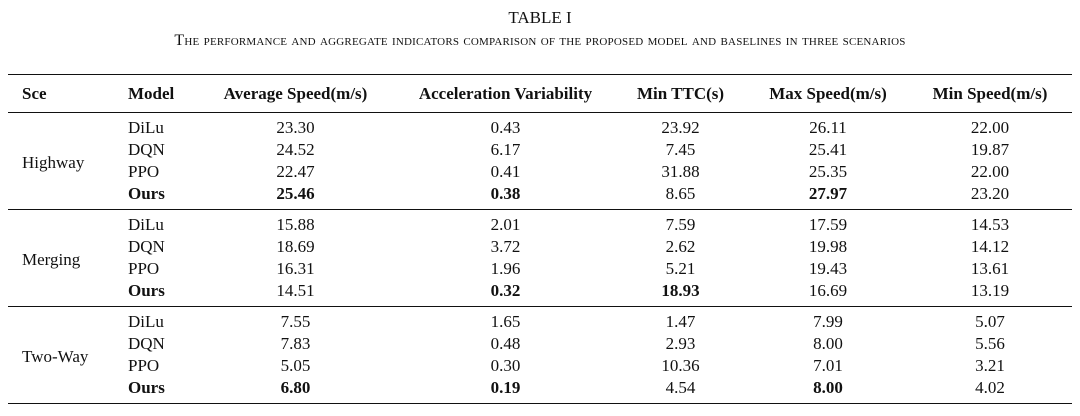  Describe the element at coordinates (505, 365) in the screenshot. I see `value-cell: 0.30` at that location.